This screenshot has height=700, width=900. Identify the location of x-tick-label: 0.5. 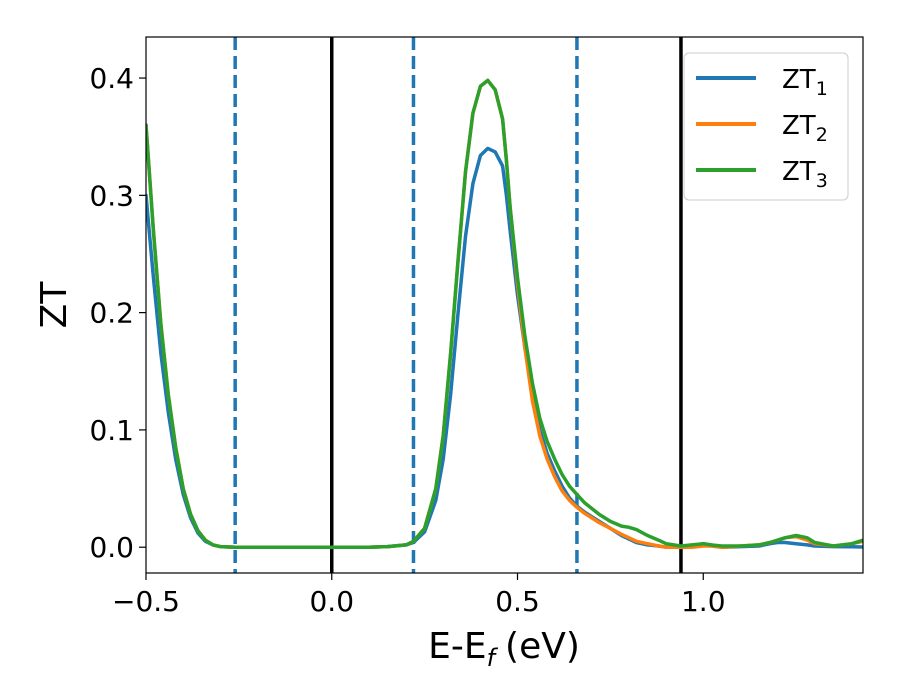
(517, 601).